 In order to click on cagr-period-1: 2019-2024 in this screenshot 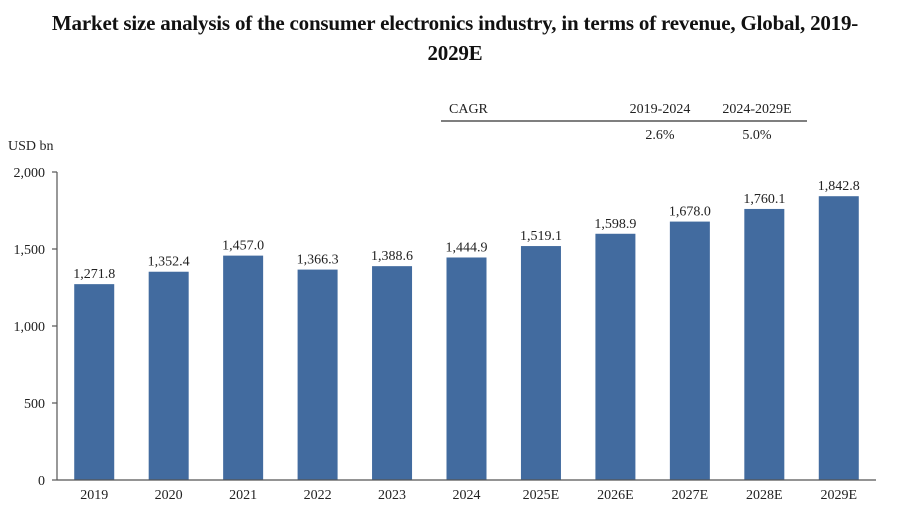, I will do `click(660, 109)`.